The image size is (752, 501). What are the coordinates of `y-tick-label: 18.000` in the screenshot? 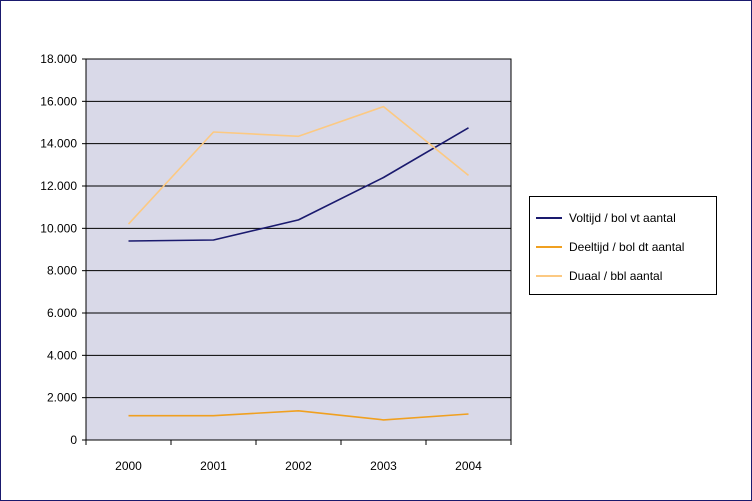 It's located at (58, 59).